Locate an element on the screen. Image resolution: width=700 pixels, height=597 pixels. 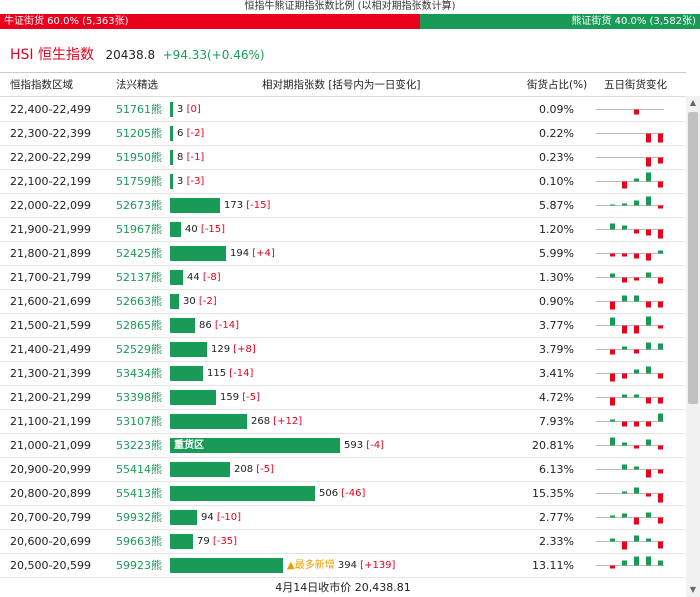
warrant-code-link: 52865熊 is located at coordinates (139, 325).